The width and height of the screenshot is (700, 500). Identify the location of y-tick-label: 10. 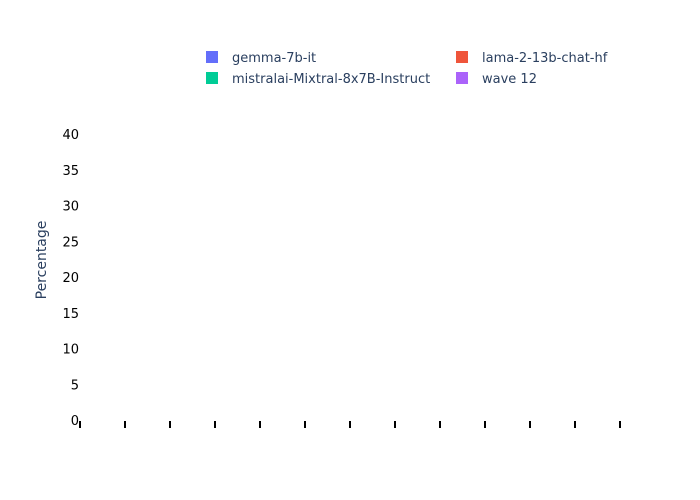
(70, 350).